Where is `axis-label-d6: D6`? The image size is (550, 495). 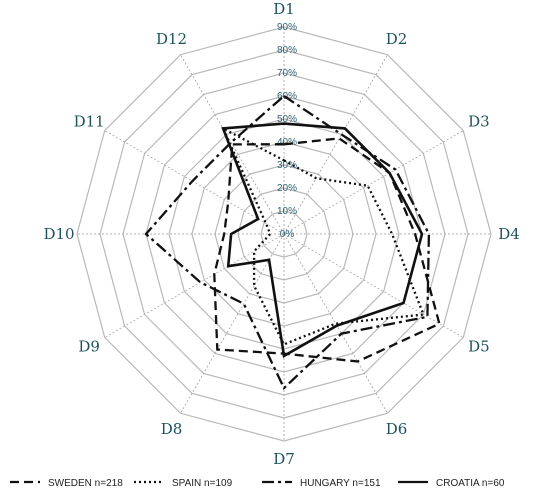 axis-label-d6: D6 is located at coordinates (397, 429).